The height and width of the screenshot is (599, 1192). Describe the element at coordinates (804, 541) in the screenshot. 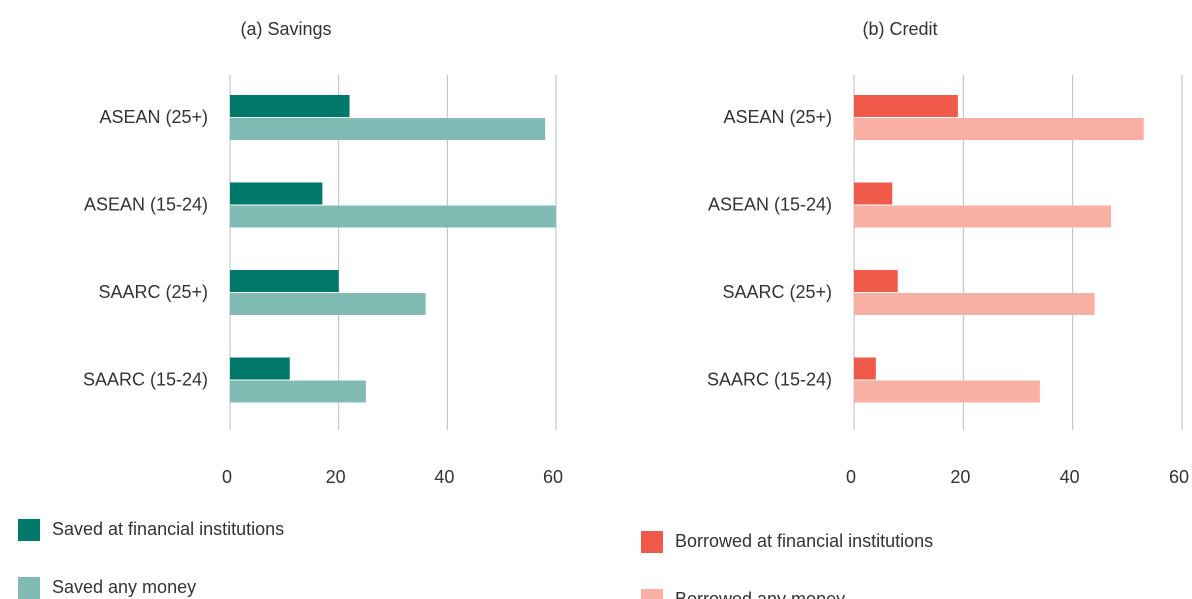

I see `legend-label: Borrowed at financial institutions` at that location.